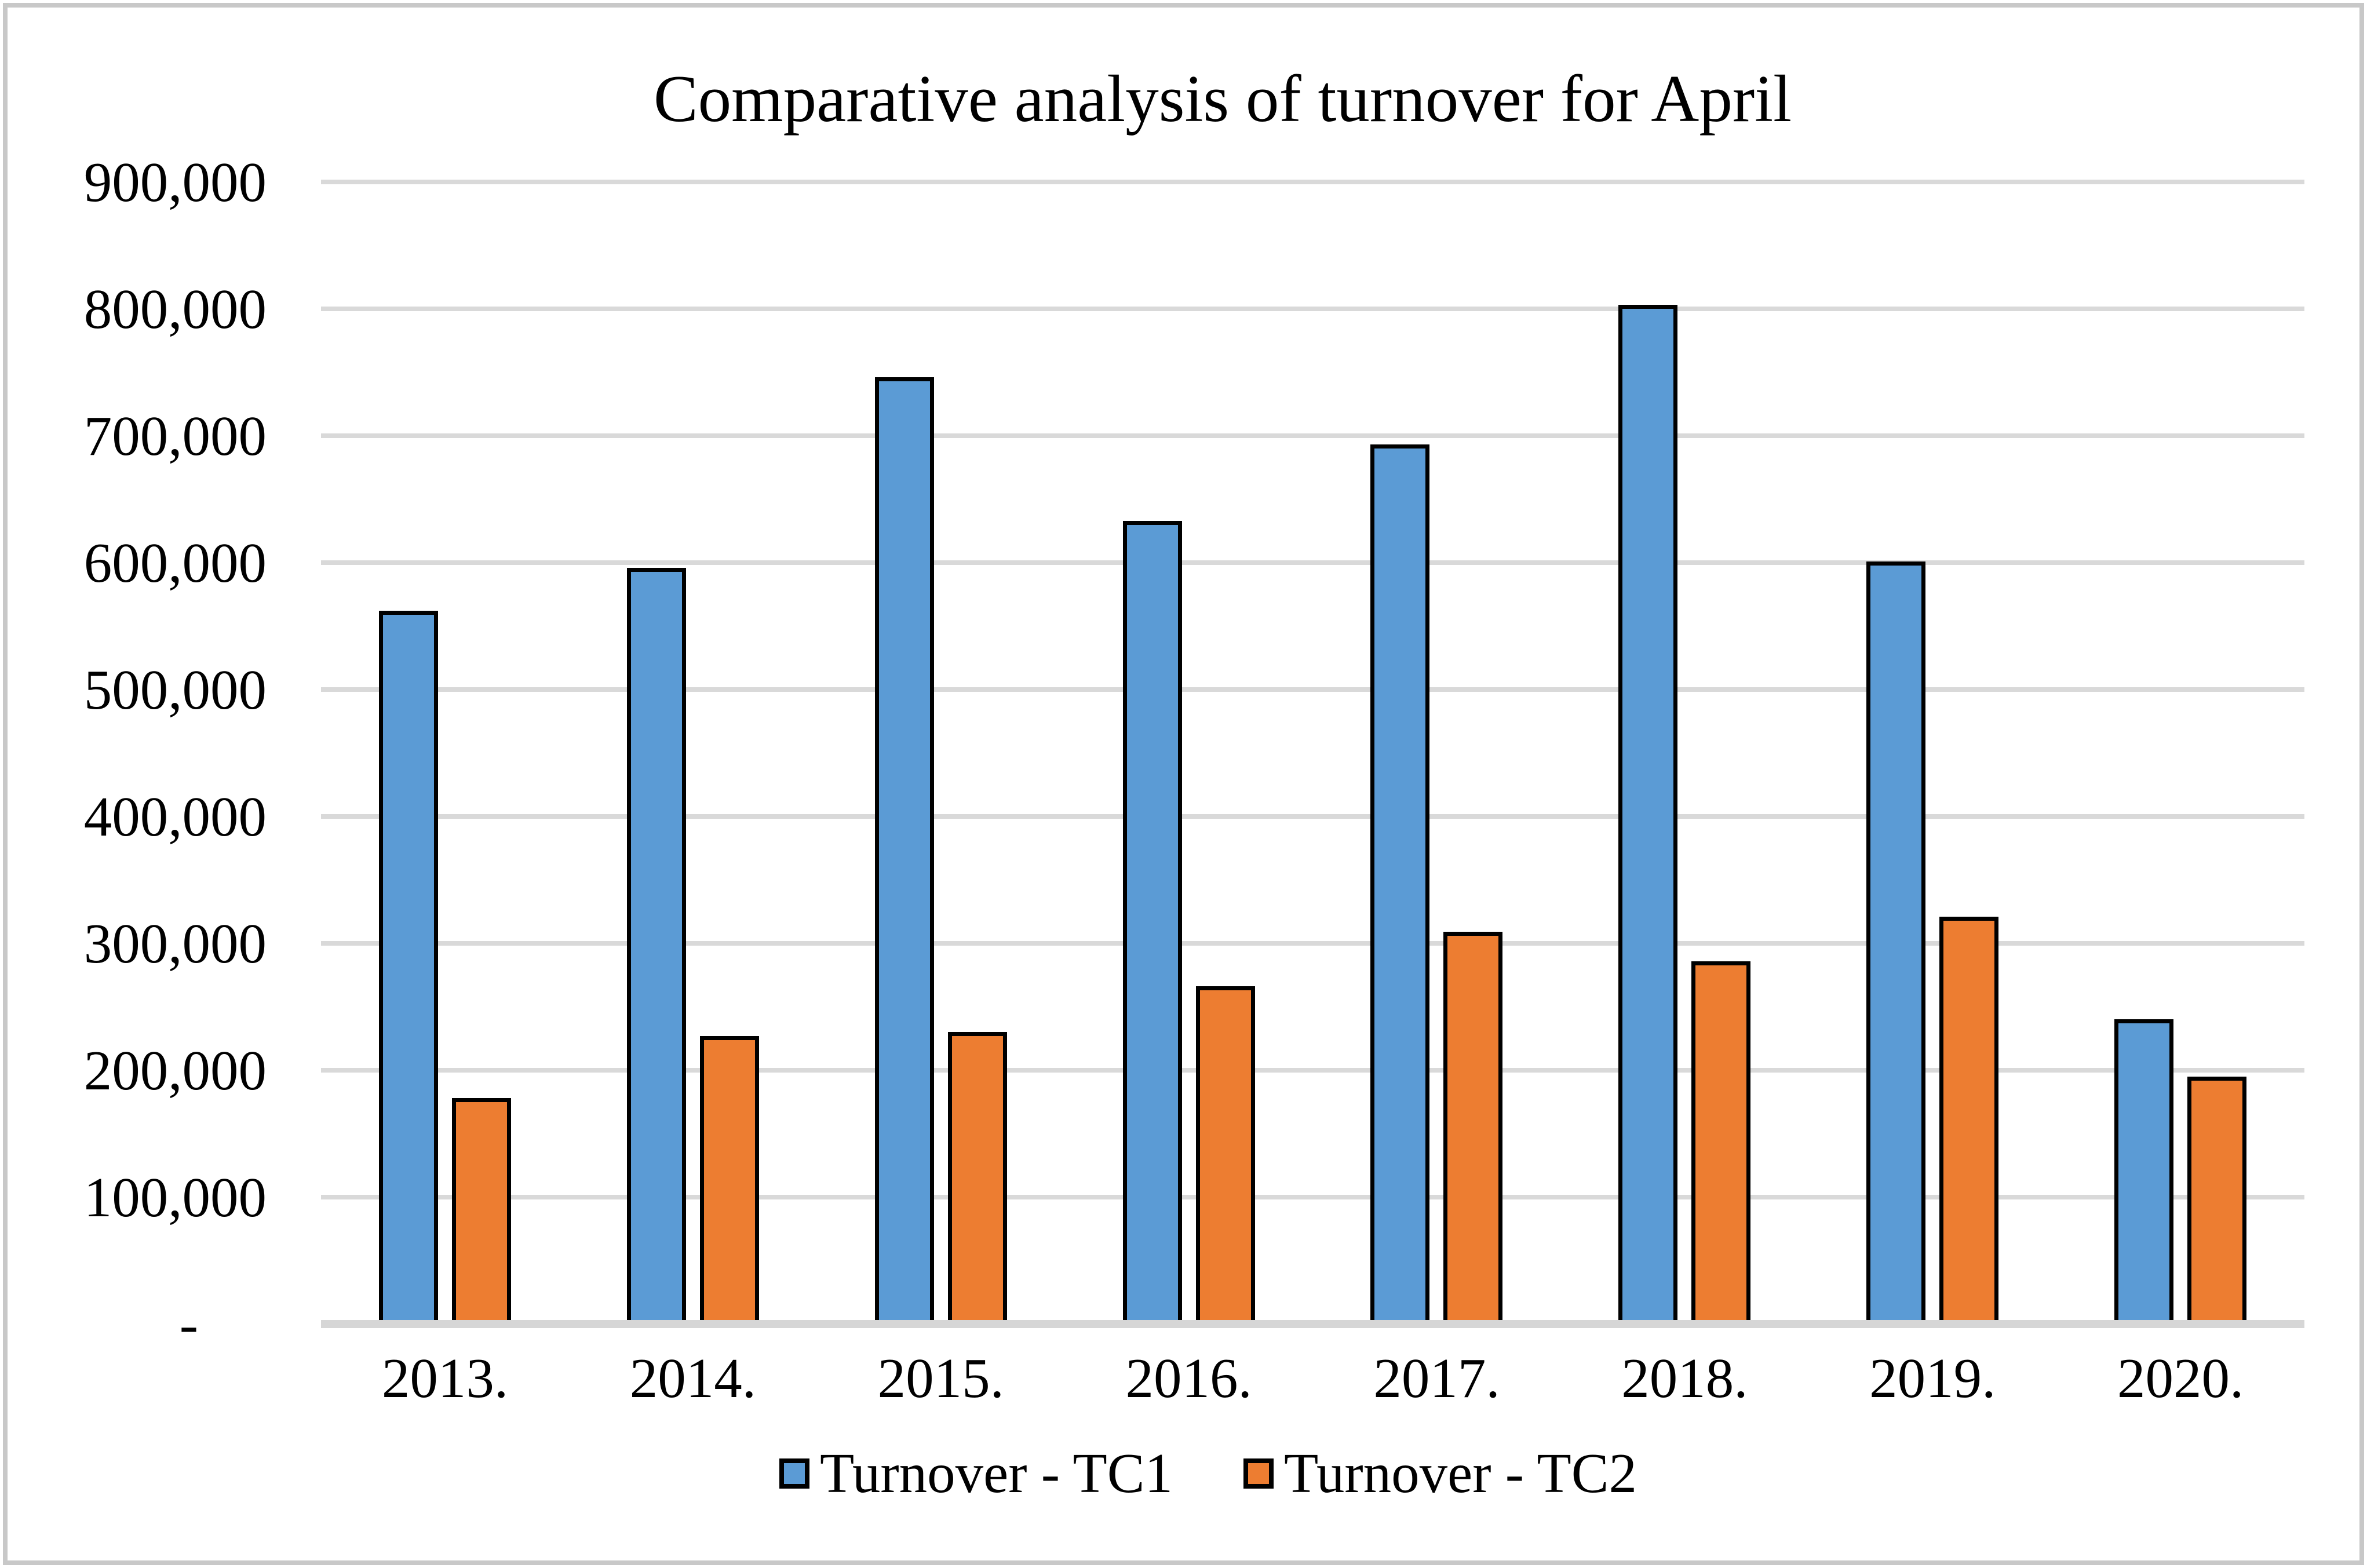 Image resolution: width=2367 pixels, height=1568 pixels. I want to click on x-axis-label-2013: 2013., so click(445, 1378).